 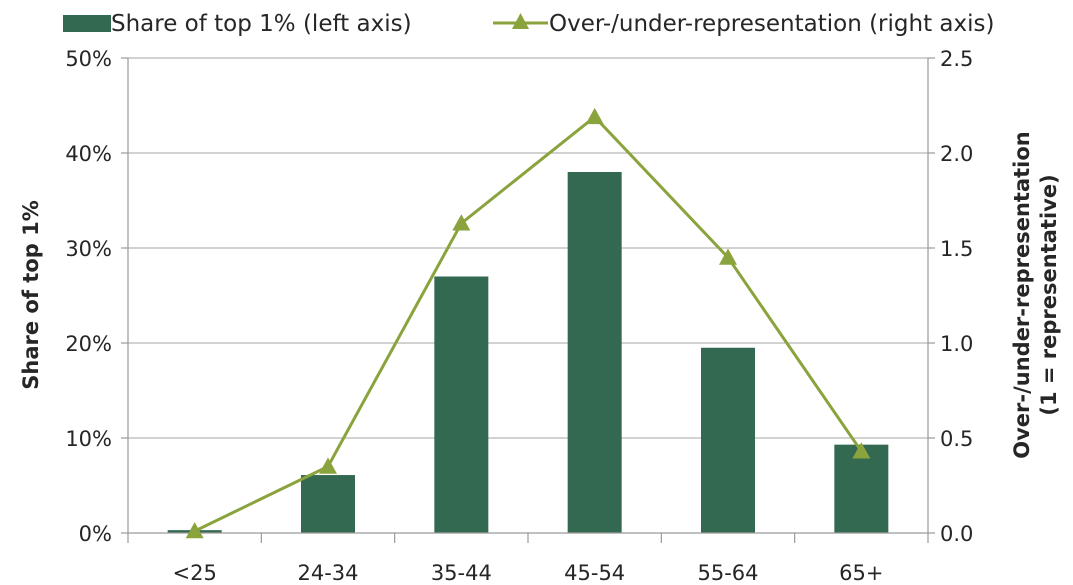 What do you see at coordinates (950, 296) in the screenshot?
I see `right-tick-labels: 0.0 0.5 1.0 1.5 2.0 2.5` at bounding box center [950, 296].